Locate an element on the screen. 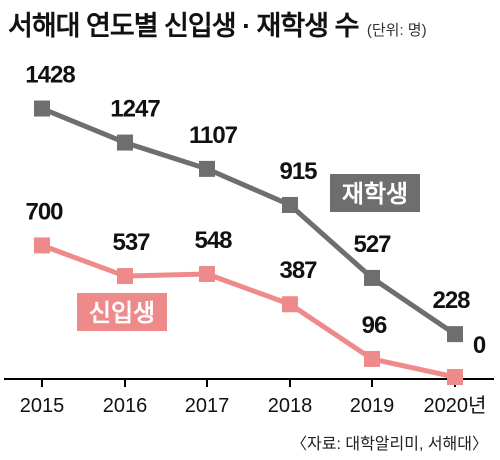  data-label-freshmen: 548 is located at coordinates (213, 240).